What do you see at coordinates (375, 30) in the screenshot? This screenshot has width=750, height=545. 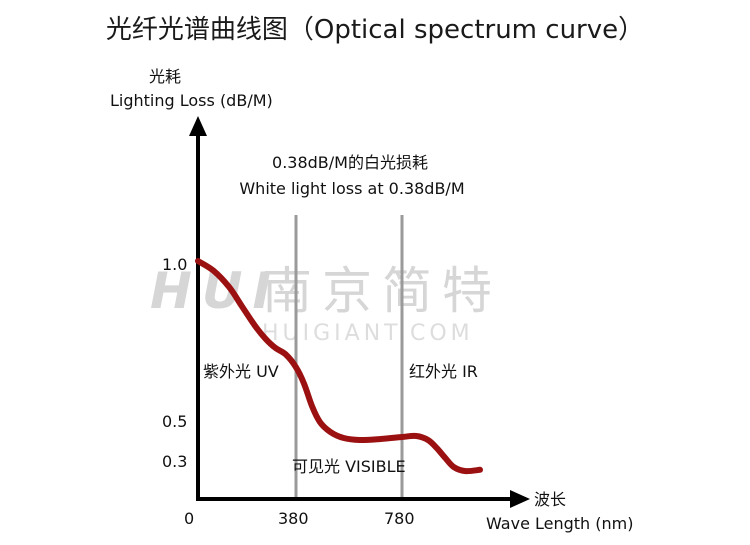 I see `chart-title: 光纤光谱曲线图（Optical spectrum curve）` at bounding box center [375, 30].